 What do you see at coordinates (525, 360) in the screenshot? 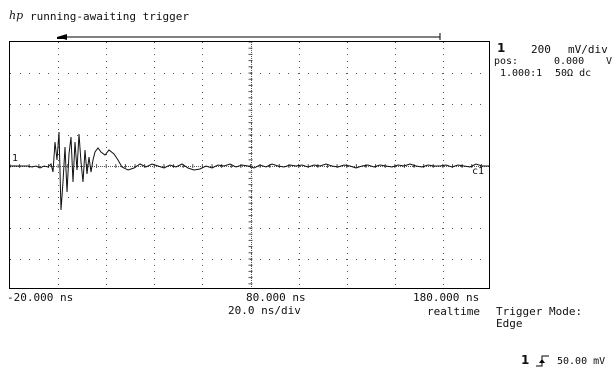
I see `trigger-source: 1` at bounding box center [525, 360].